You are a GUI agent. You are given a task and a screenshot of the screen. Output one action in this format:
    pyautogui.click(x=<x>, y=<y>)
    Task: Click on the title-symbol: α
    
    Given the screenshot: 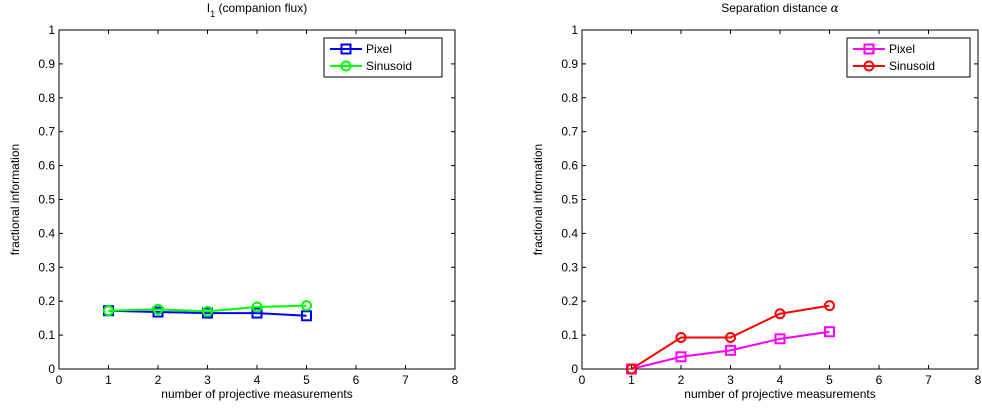 What is the action you would take?
    pyautogui.click(x=835, y=8)
    